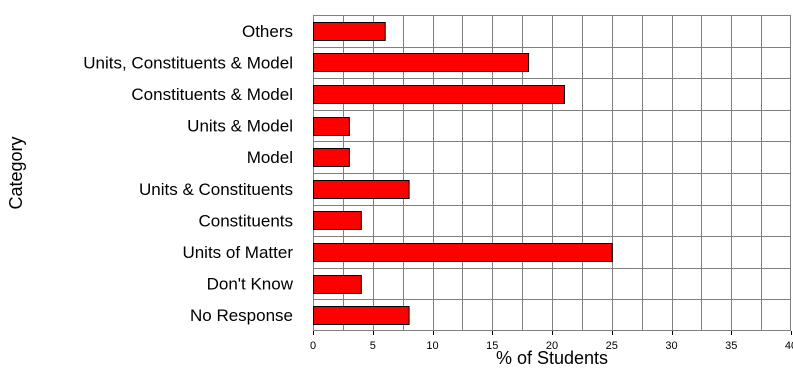 The height and width of the screenshot is (372, 793). I want to click on x-tick-labels: 0 5 10 15 20 25 30 35 40, so click(551, 346).